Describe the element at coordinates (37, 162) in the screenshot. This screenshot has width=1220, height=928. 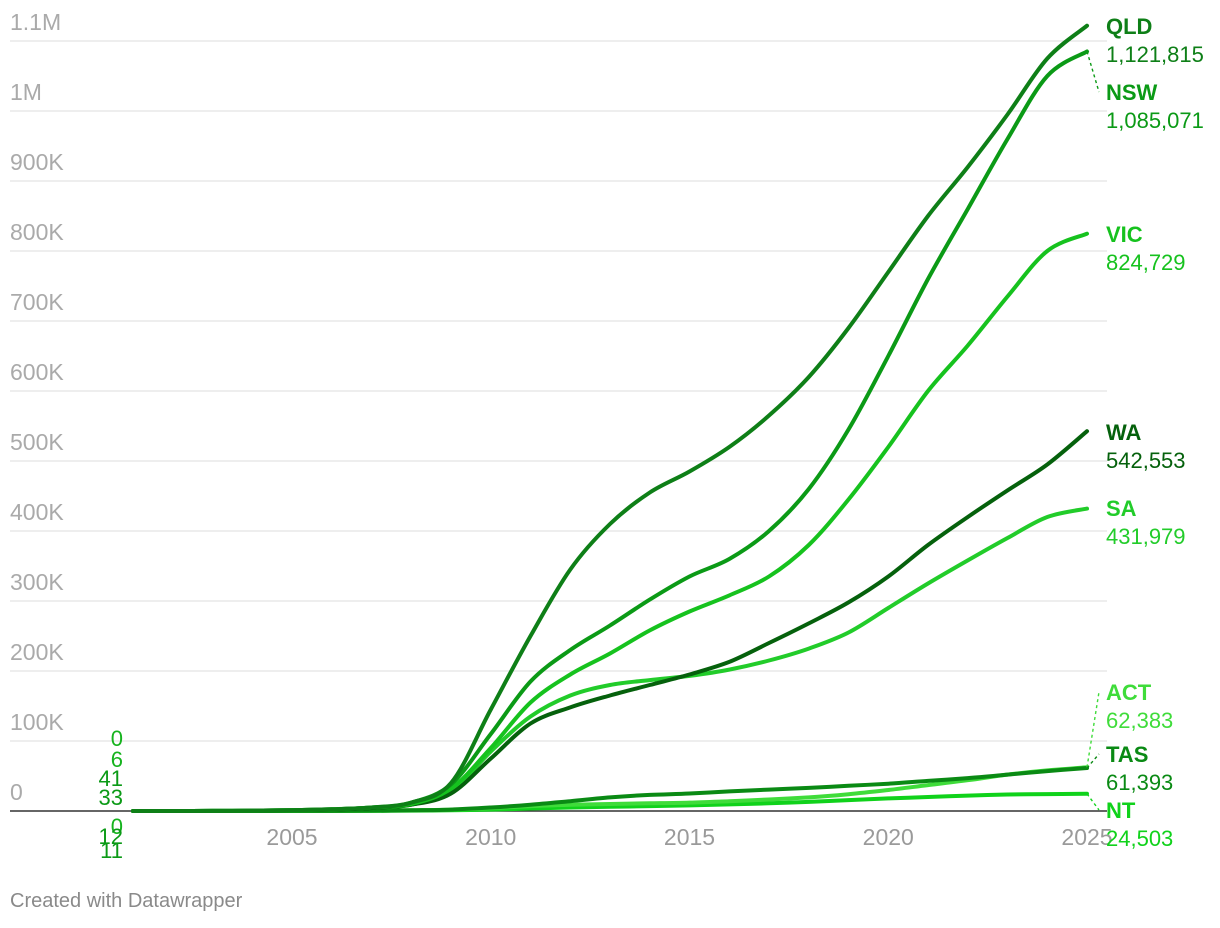
I see `y-tick-label: 900K` at that location.